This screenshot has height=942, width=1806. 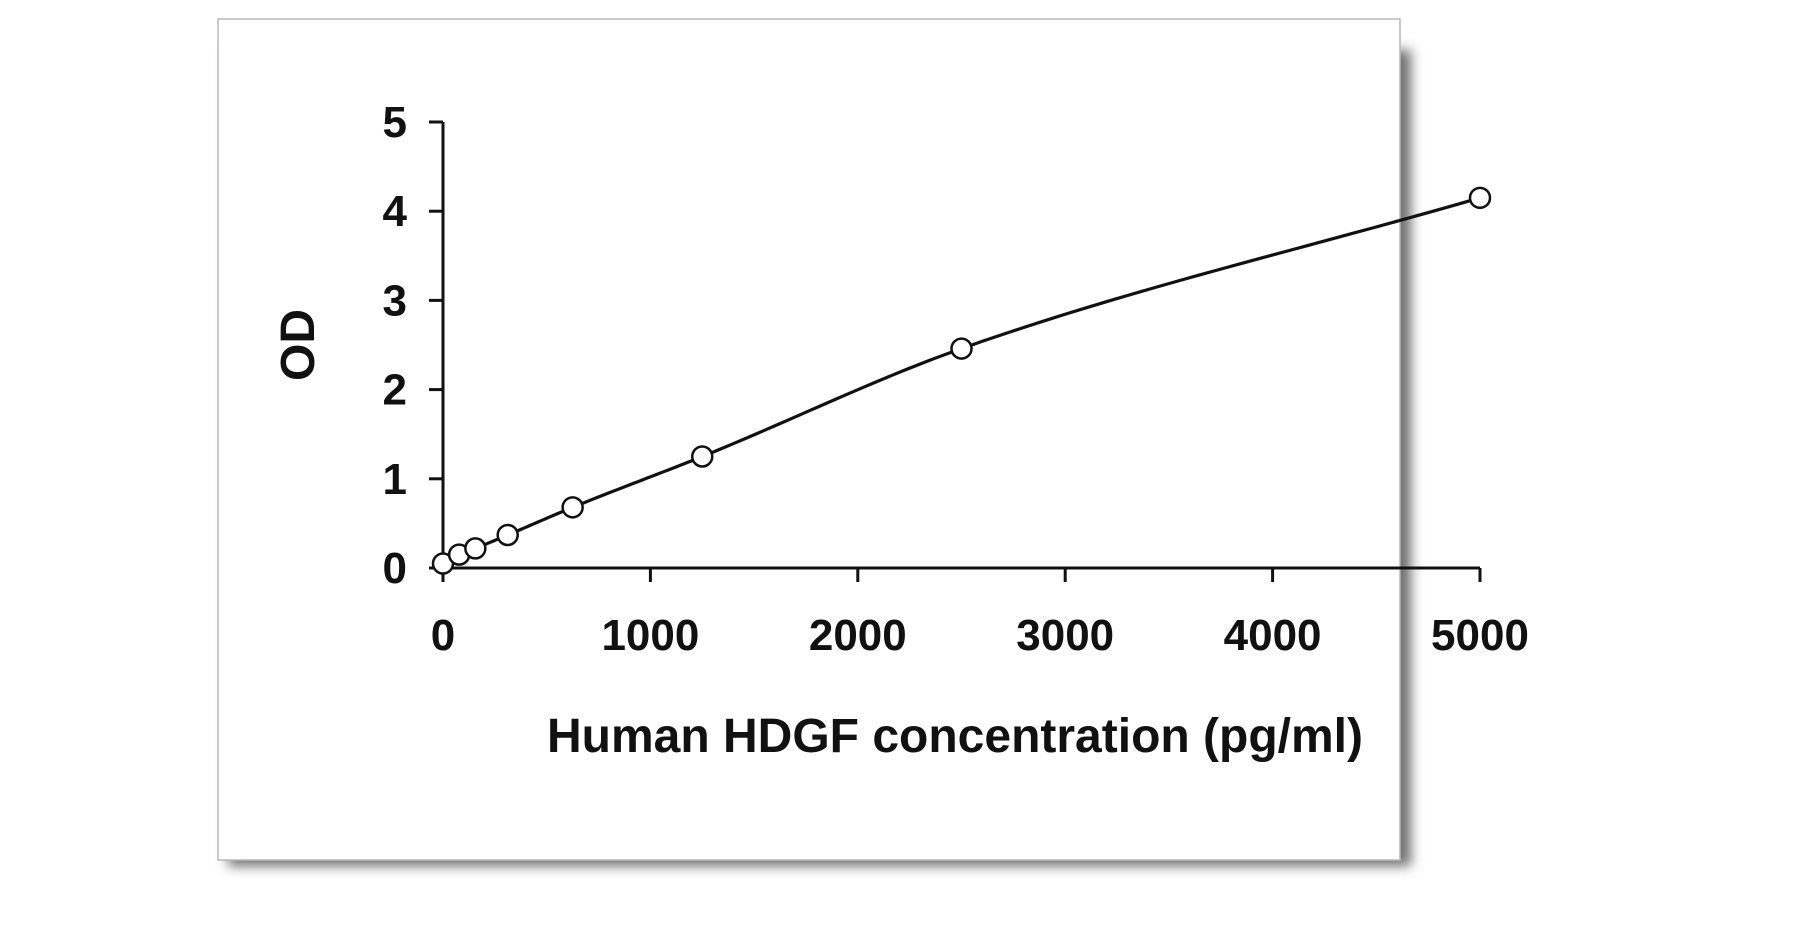 What do you see at coordinates (858, 635) in the screenshot?
I see `x-tick-label: 2000` at bounding box center [858, 635].